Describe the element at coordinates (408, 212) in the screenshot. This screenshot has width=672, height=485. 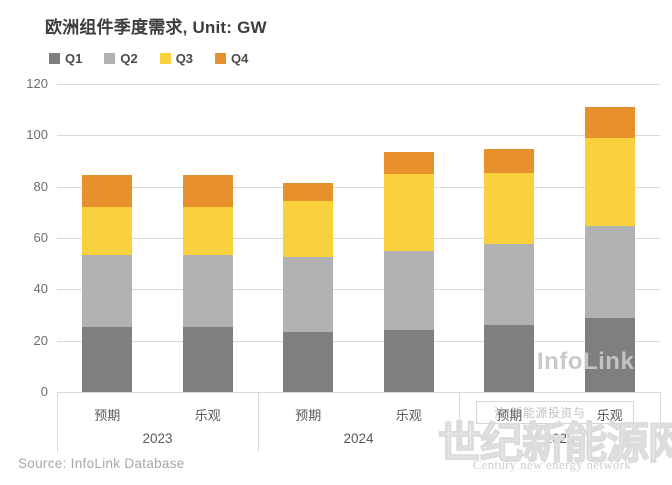
I see `bar-segment-2024-乐观-q3` at that location.